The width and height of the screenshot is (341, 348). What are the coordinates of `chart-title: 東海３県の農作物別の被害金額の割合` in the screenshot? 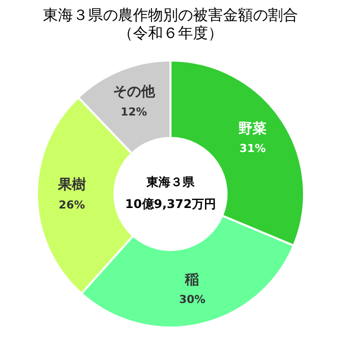 It's located at (170, 15).